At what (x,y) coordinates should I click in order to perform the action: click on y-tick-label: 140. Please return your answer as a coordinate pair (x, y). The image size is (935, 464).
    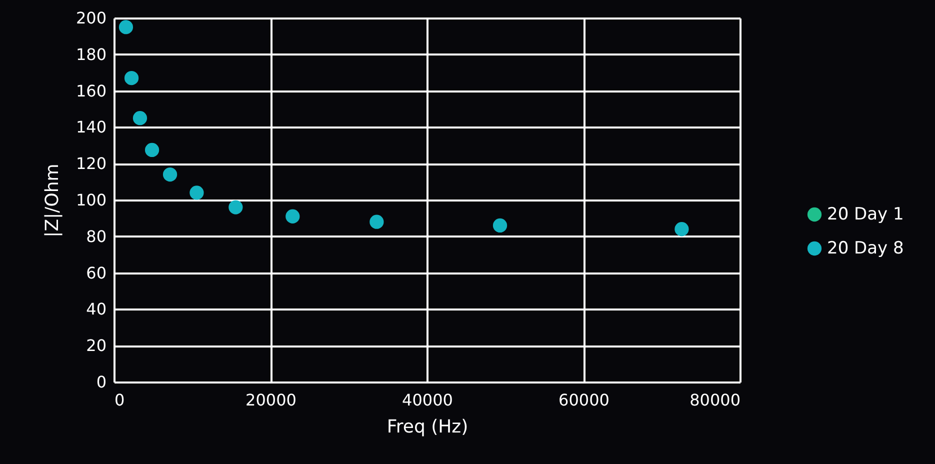
    Looking at the image, I should click on (91, 127).